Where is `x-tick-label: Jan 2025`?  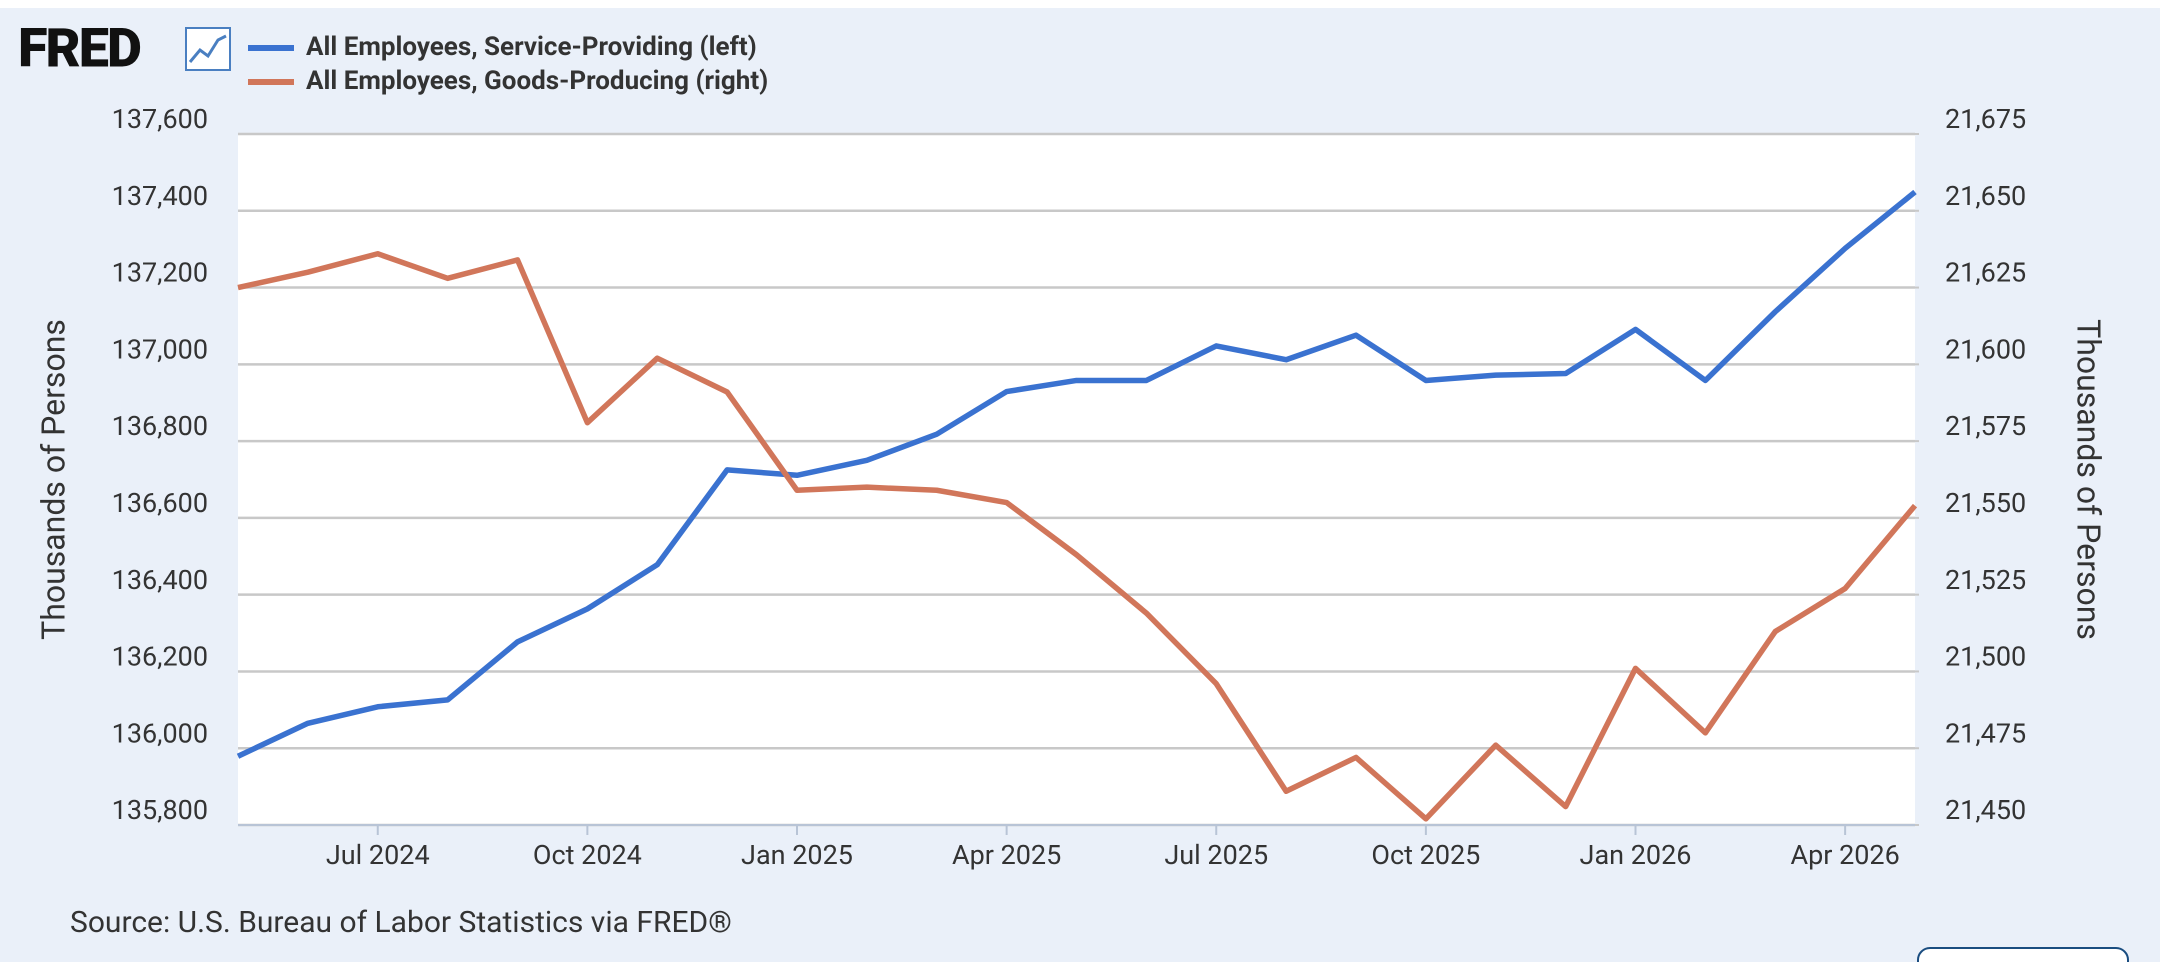 x-tick-label: Jan 2025 is located at coordinates (797, 855).